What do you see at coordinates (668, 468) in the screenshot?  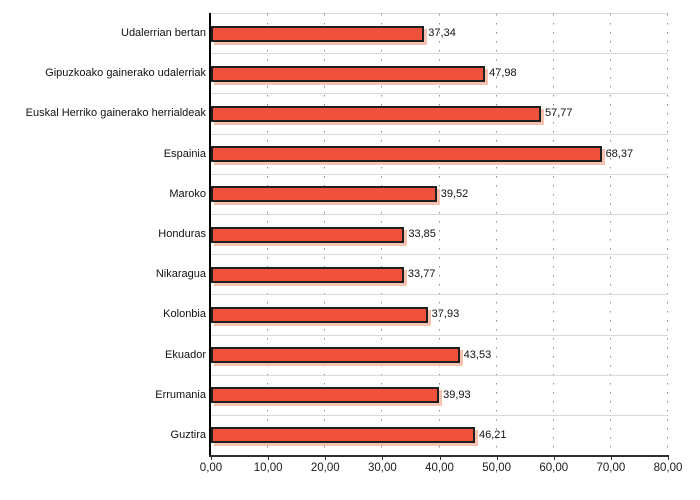 I see `tick-label: 80,00` at bounding box center [668, 468].